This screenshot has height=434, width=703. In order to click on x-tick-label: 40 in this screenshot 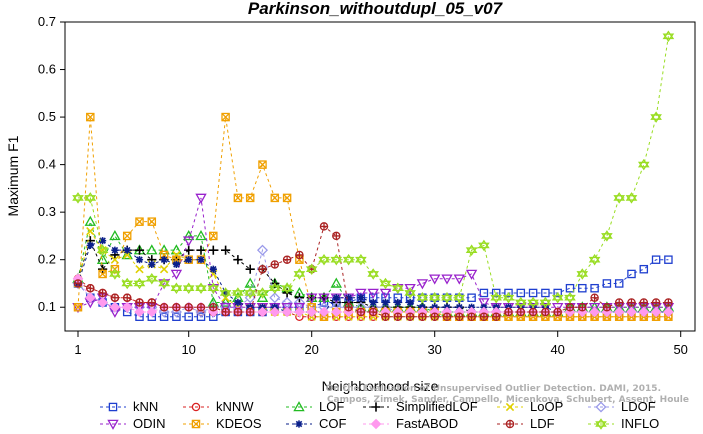, I will do `click(557, 349)`.